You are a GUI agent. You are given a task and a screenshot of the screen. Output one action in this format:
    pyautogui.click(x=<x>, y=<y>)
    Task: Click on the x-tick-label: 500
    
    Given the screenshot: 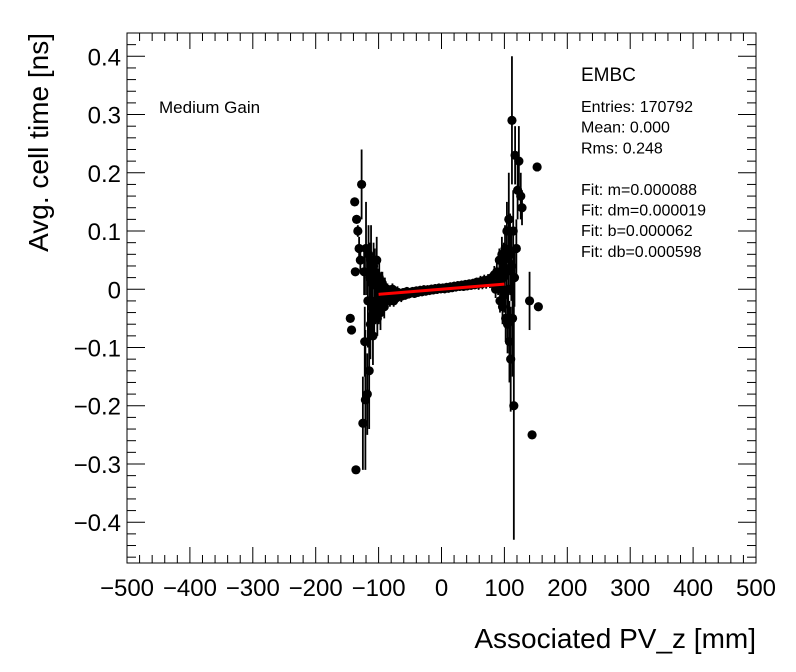 What is the action you would take?
    pyautogui.click(x=756, y=588)
    